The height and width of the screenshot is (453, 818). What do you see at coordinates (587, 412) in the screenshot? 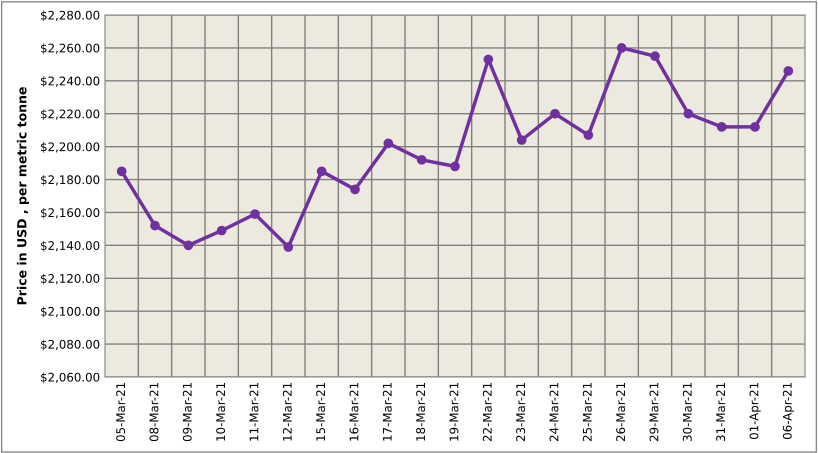
I see `x-tick-label: 25-Mar-21` at bounding box center [587, 412].